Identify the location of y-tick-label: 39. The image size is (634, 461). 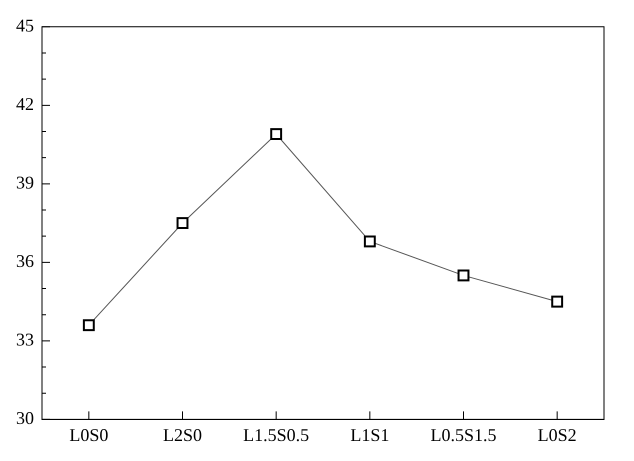
(25, 182).